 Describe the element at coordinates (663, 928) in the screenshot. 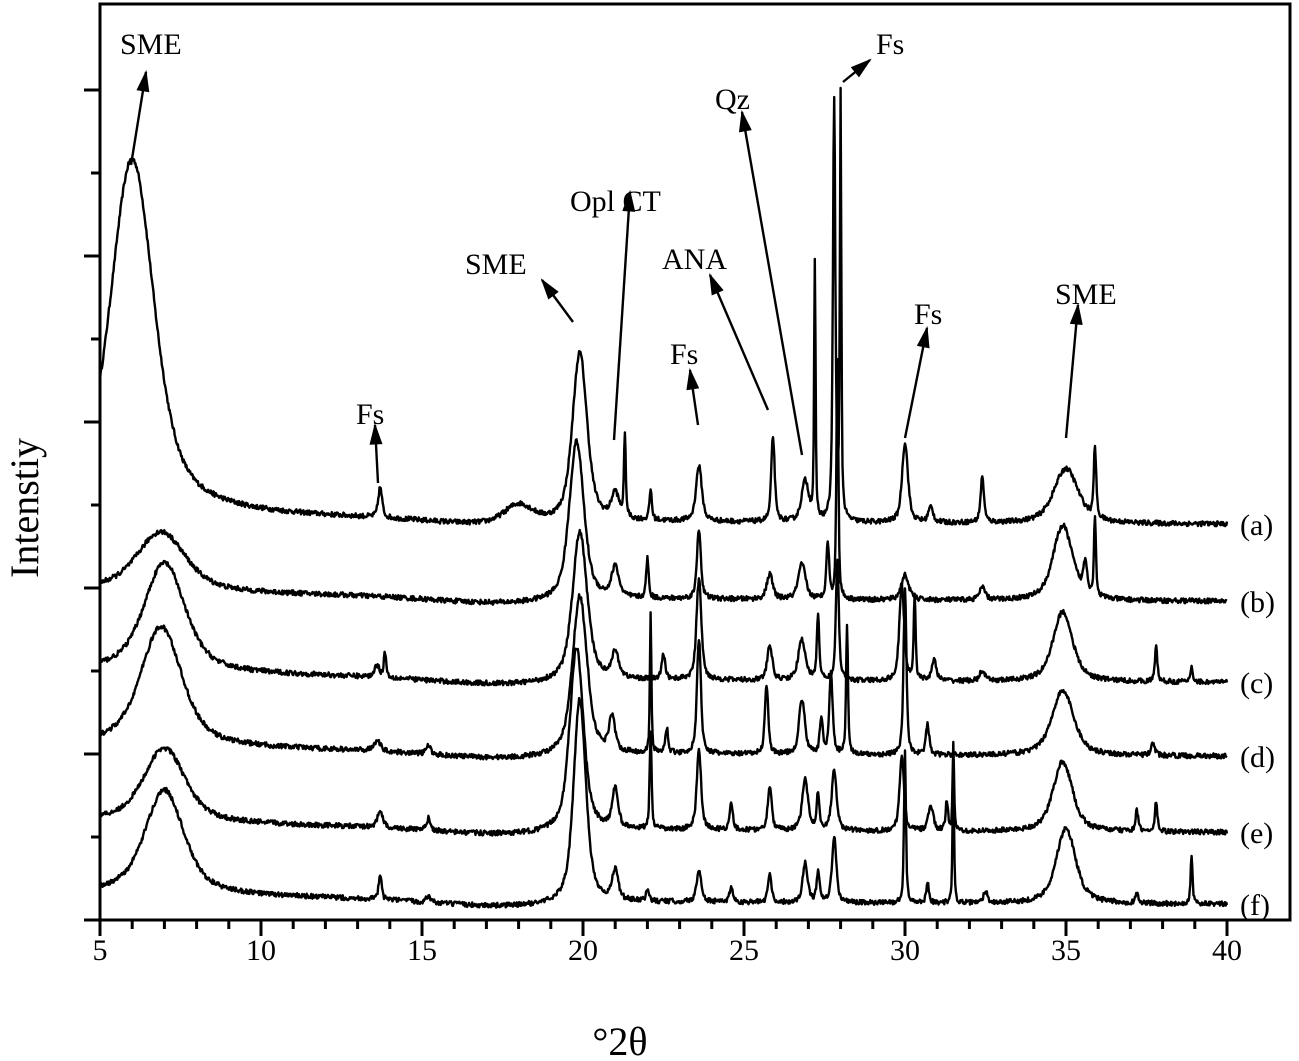

I see `x-axis-ticks` at that location.